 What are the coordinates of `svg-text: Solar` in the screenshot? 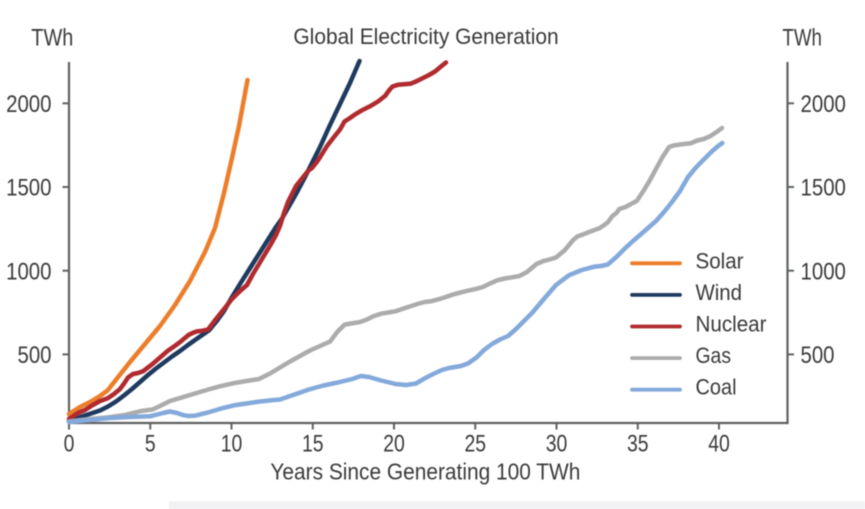 It's located at (720, 260).